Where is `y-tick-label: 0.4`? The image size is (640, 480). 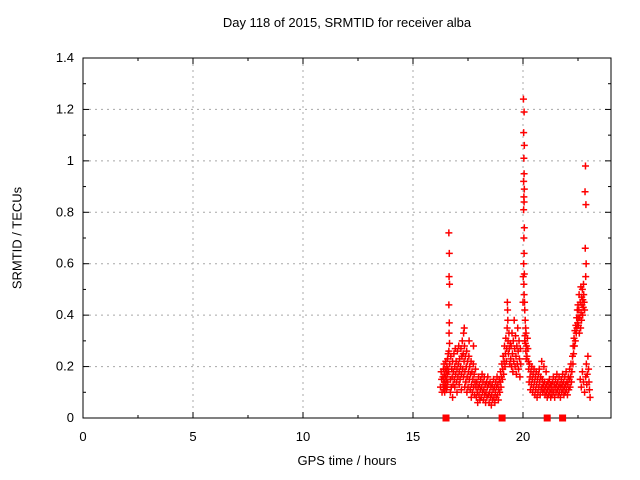
y-tick-label: 0.4 is located at coordinates (65, 314).